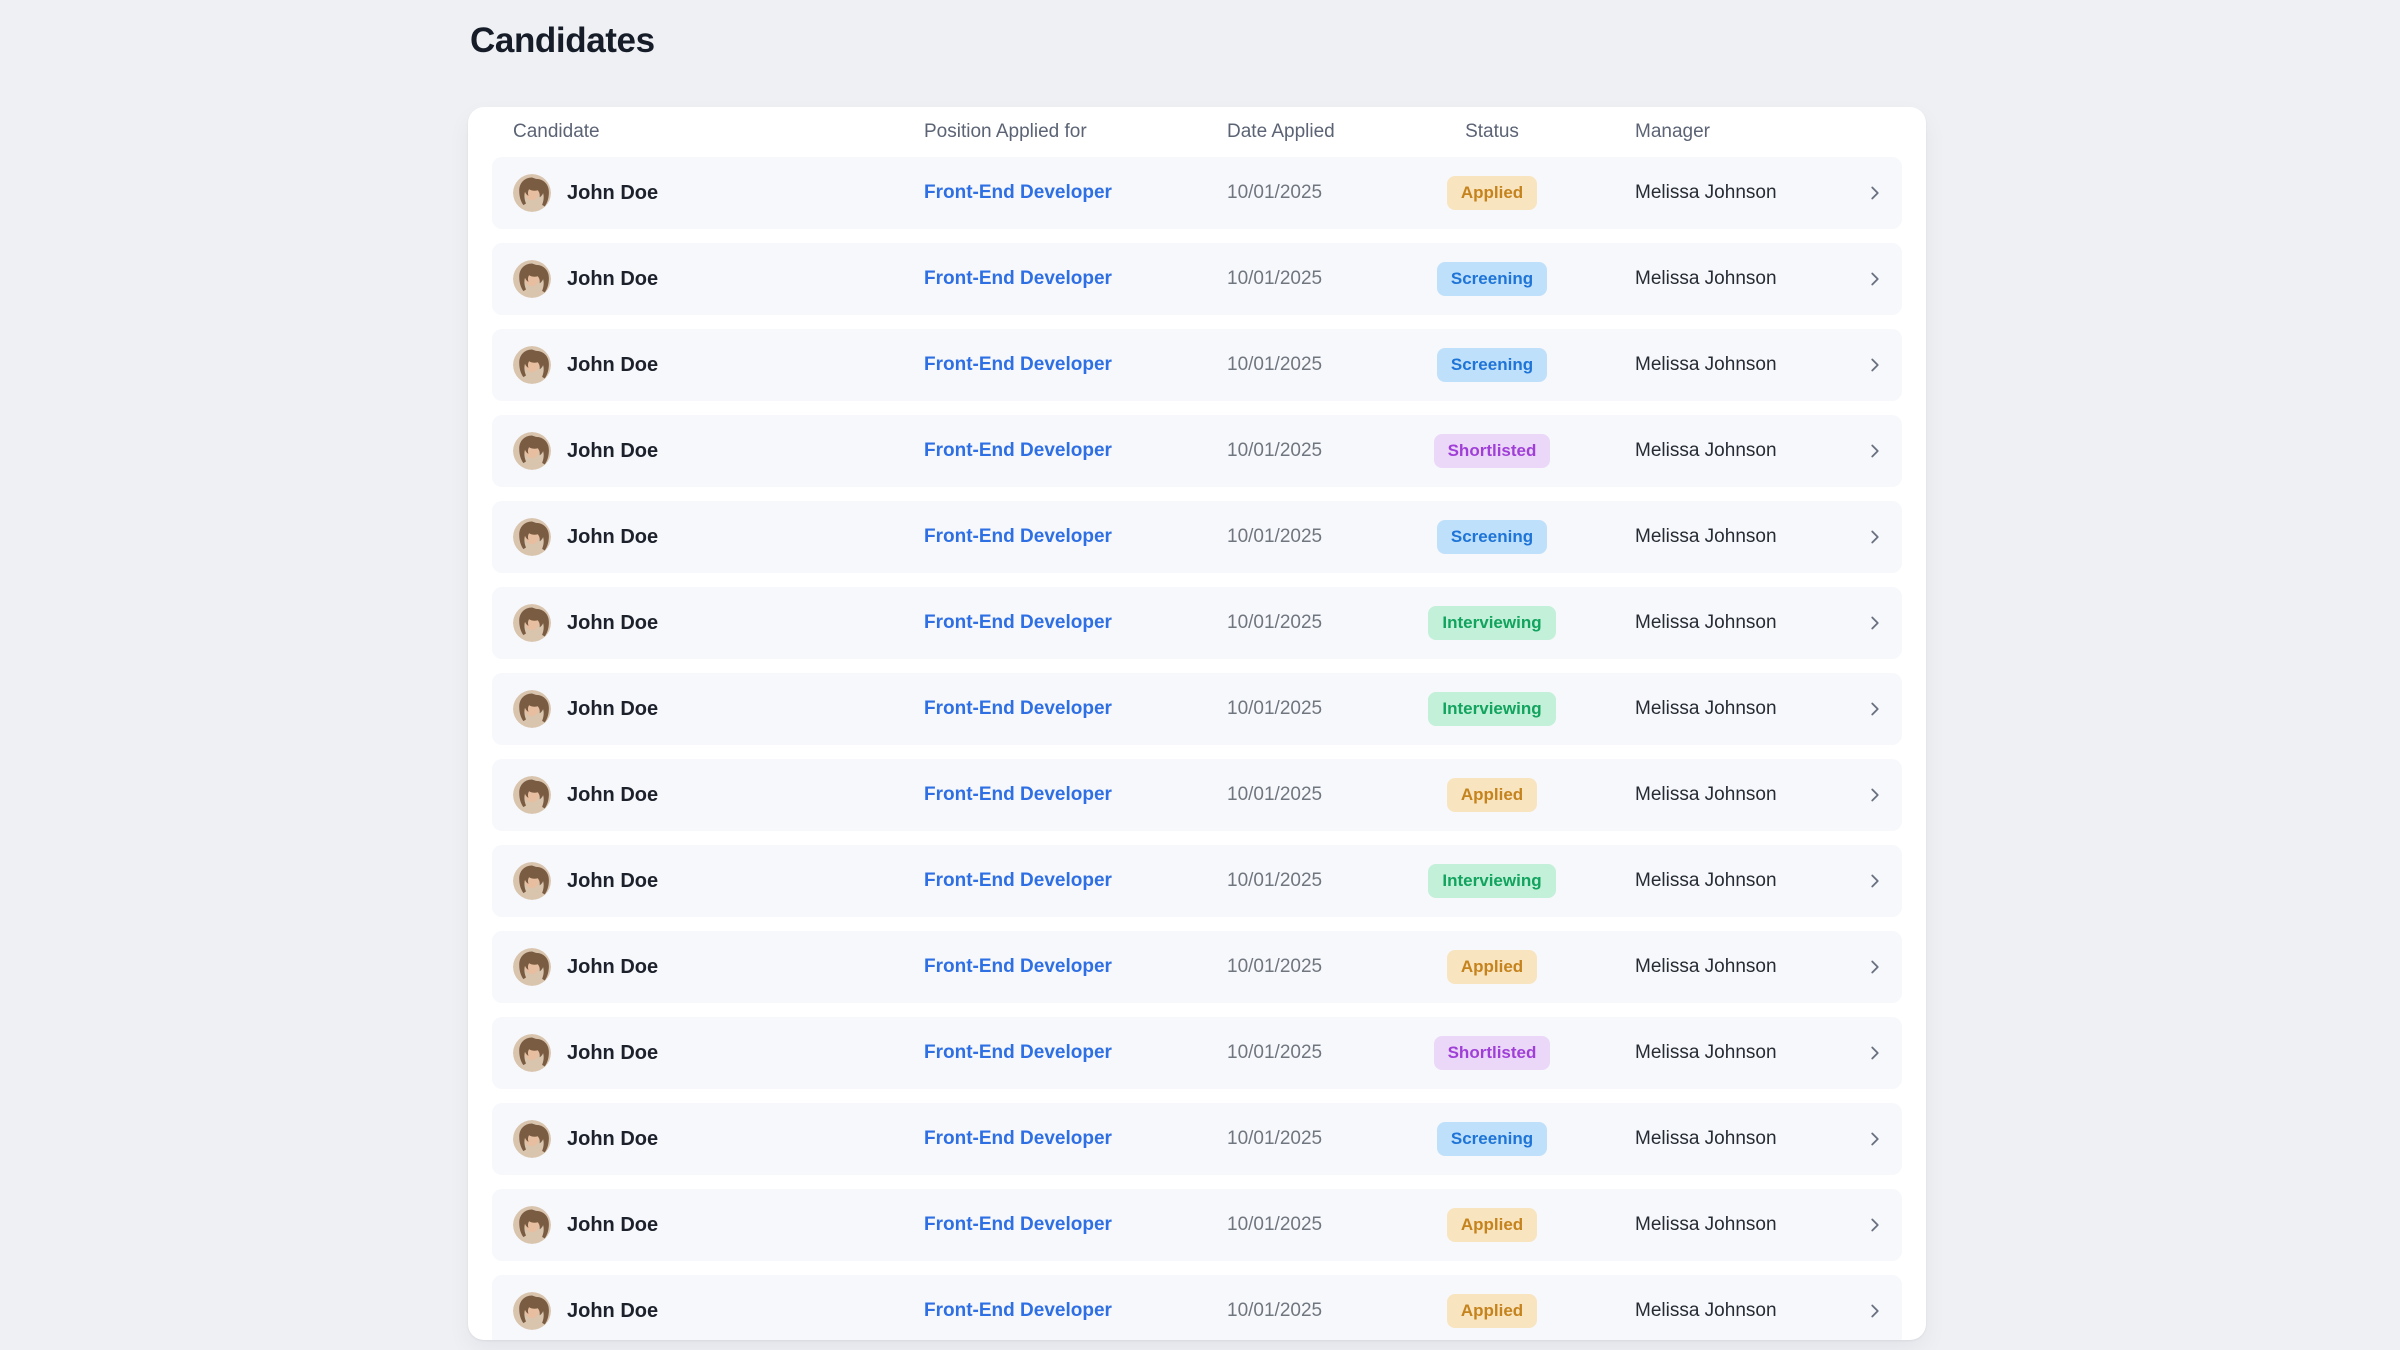  Describe the element at coordinates (1492, 881) in the screenshot. I see `status-badge: Interviewing` at that location.